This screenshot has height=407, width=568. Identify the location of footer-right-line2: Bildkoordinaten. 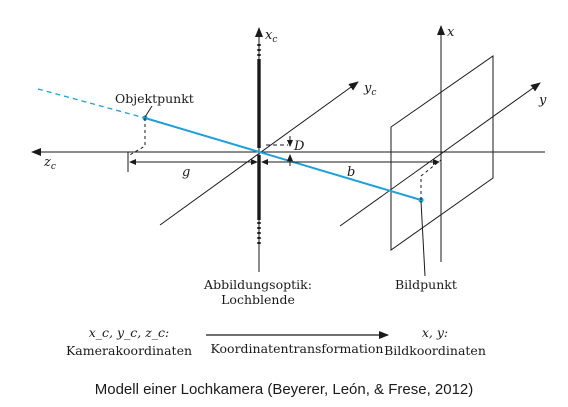
(435, 350).